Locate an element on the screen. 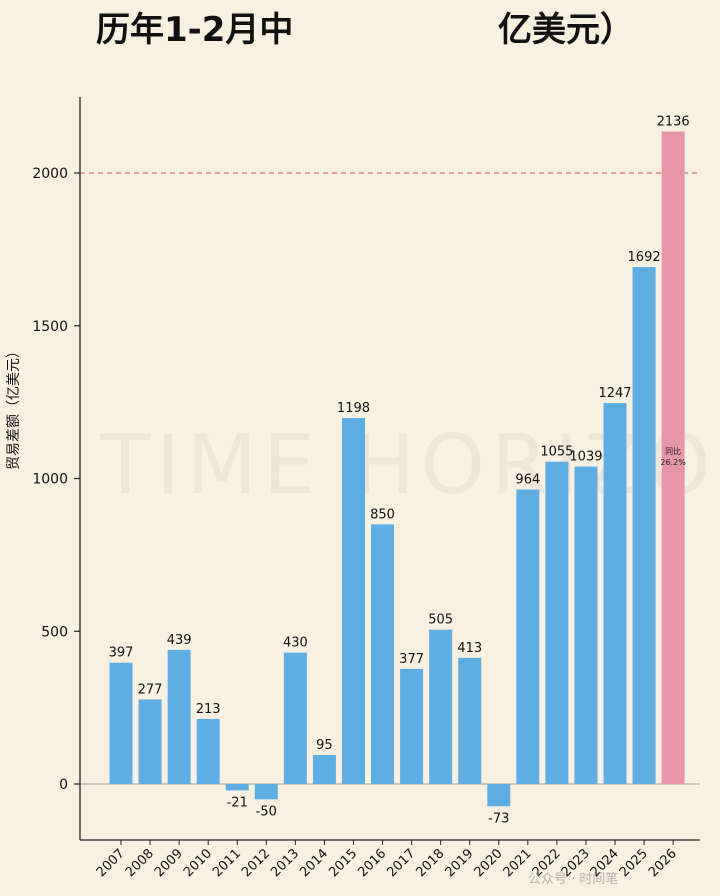  y-tick-label: 1000 is located at coordinates (50, 480).